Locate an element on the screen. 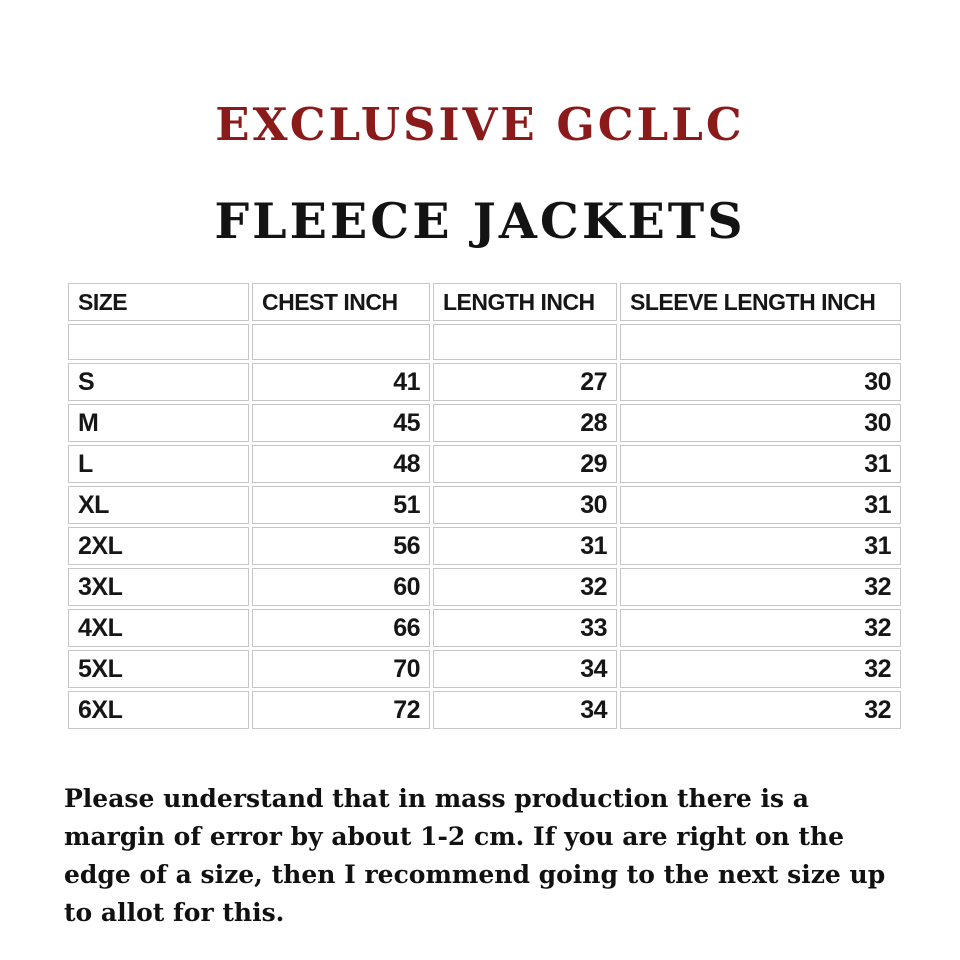 The height and width of the screenshot is (960, 960). chest-cell: 56 is located at coordinates (341, 546).